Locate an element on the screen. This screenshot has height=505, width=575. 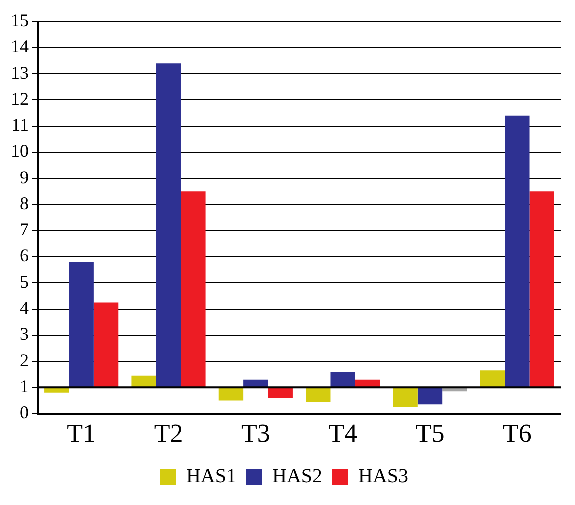
x-tick-label: T4 is located at coordinates (343, 433).